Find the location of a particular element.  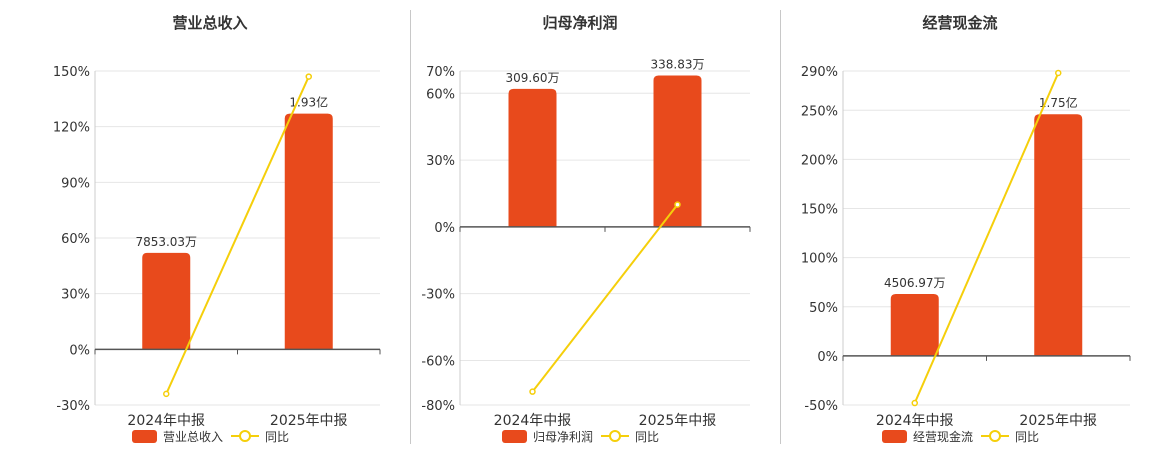

bar-value-label: 309.60万 is located at coordinates (533, 78).